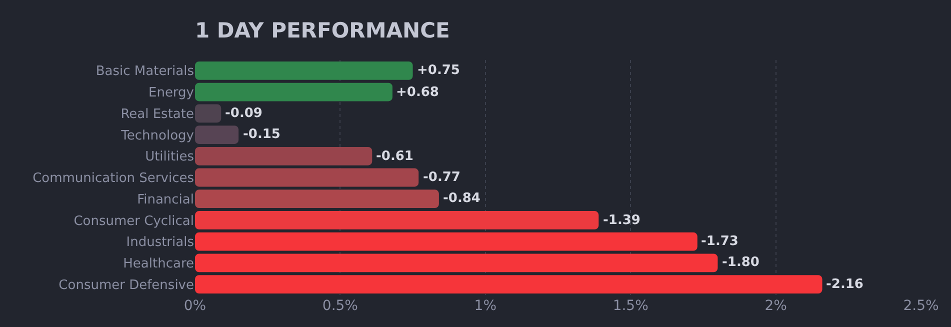  I want to click on y-tick-label: Utilities, so click(169, 157).